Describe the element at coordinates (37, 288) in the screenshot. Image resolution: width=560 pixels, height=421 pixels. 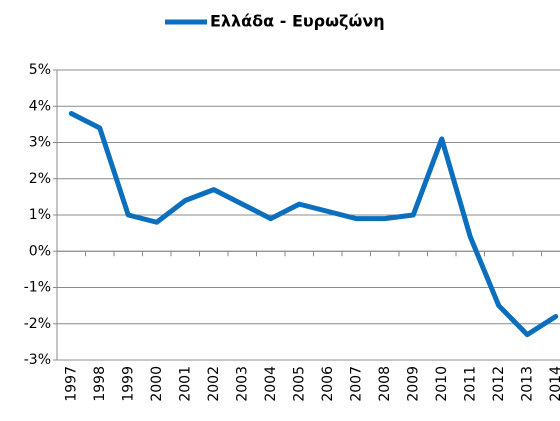
I see `y-tick-label: -1%` at that location.